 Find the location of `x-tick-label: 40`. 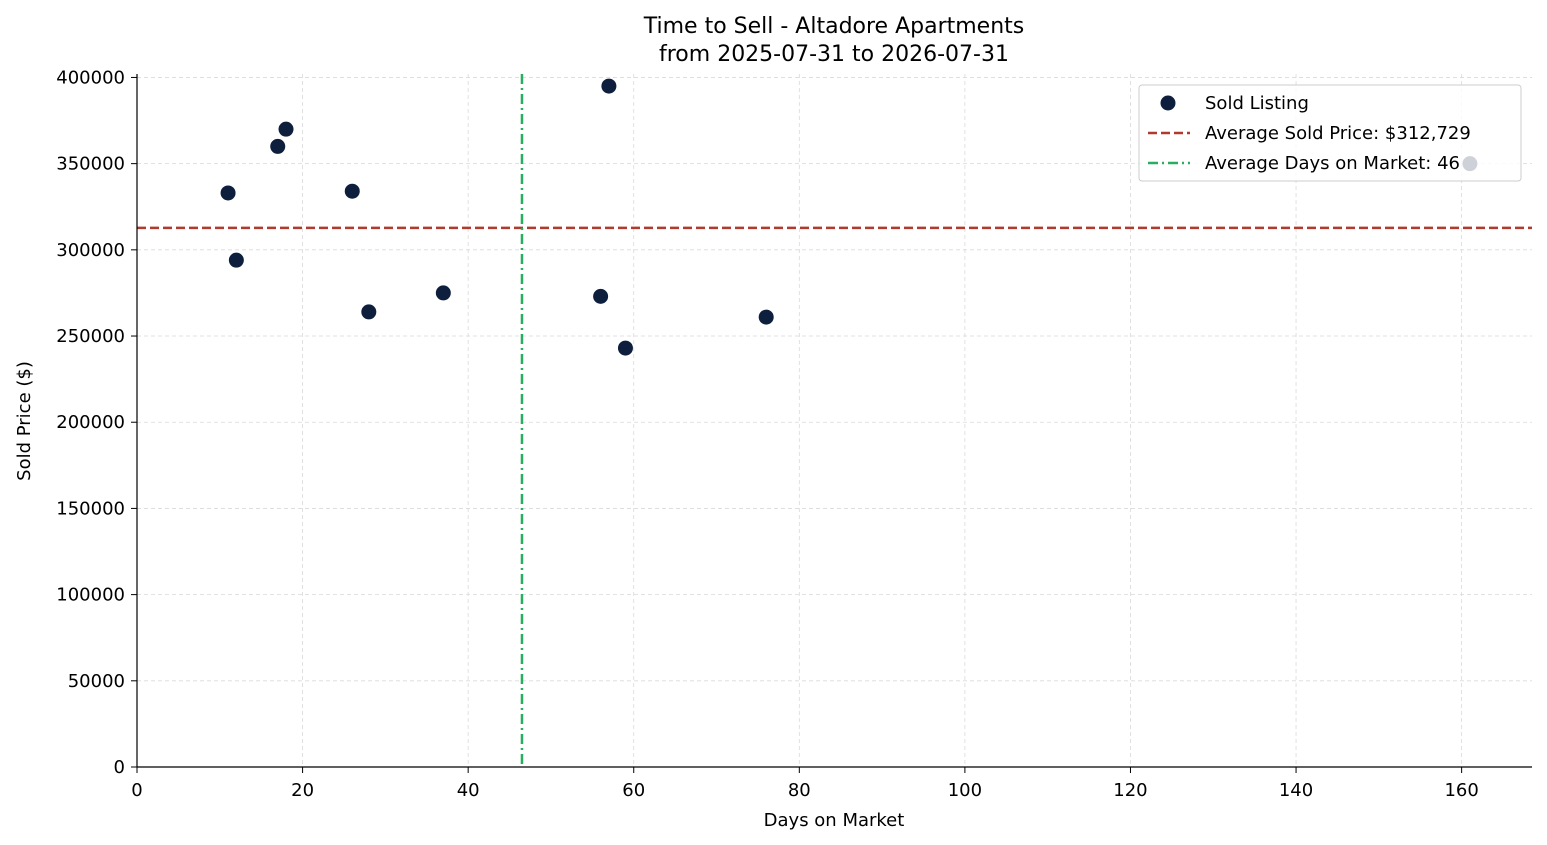

x-tick-label: 40 is located at coordinates (468, 790).